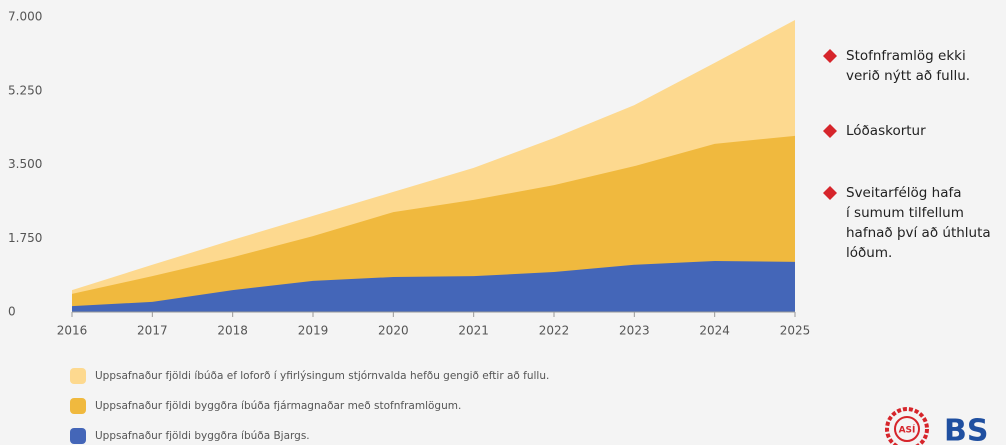  Describe the element at coordinates (634, 331) in the screenshot. I see `x-tick-label: 2023` at that location.